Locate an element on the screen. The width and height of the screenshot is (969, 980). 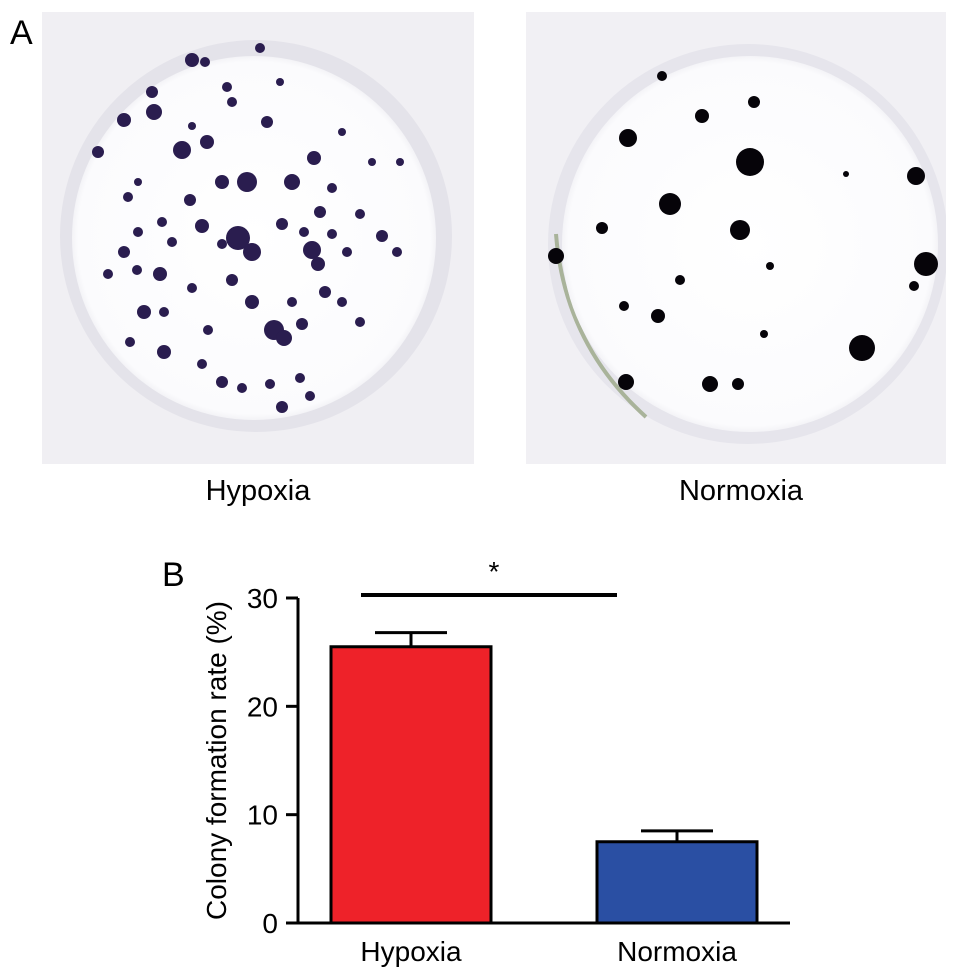
y-tick-label: 0 is located at coordinates (270, 923).